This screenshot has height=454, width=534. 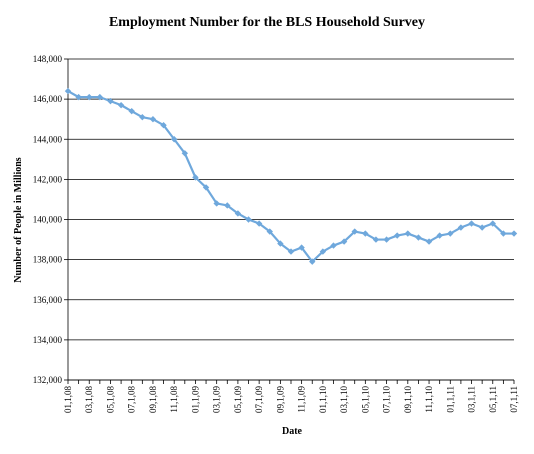 I want to click on x-tick-label: 05,1,11, so click(x=493, y=399).